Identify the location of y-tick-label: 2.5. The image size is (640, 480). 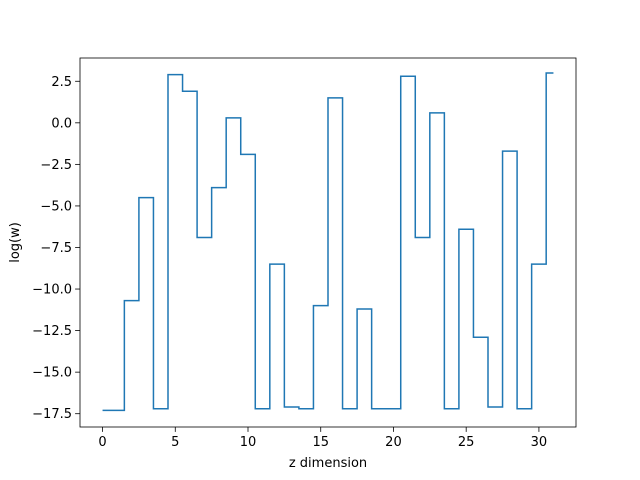
(61, 82).